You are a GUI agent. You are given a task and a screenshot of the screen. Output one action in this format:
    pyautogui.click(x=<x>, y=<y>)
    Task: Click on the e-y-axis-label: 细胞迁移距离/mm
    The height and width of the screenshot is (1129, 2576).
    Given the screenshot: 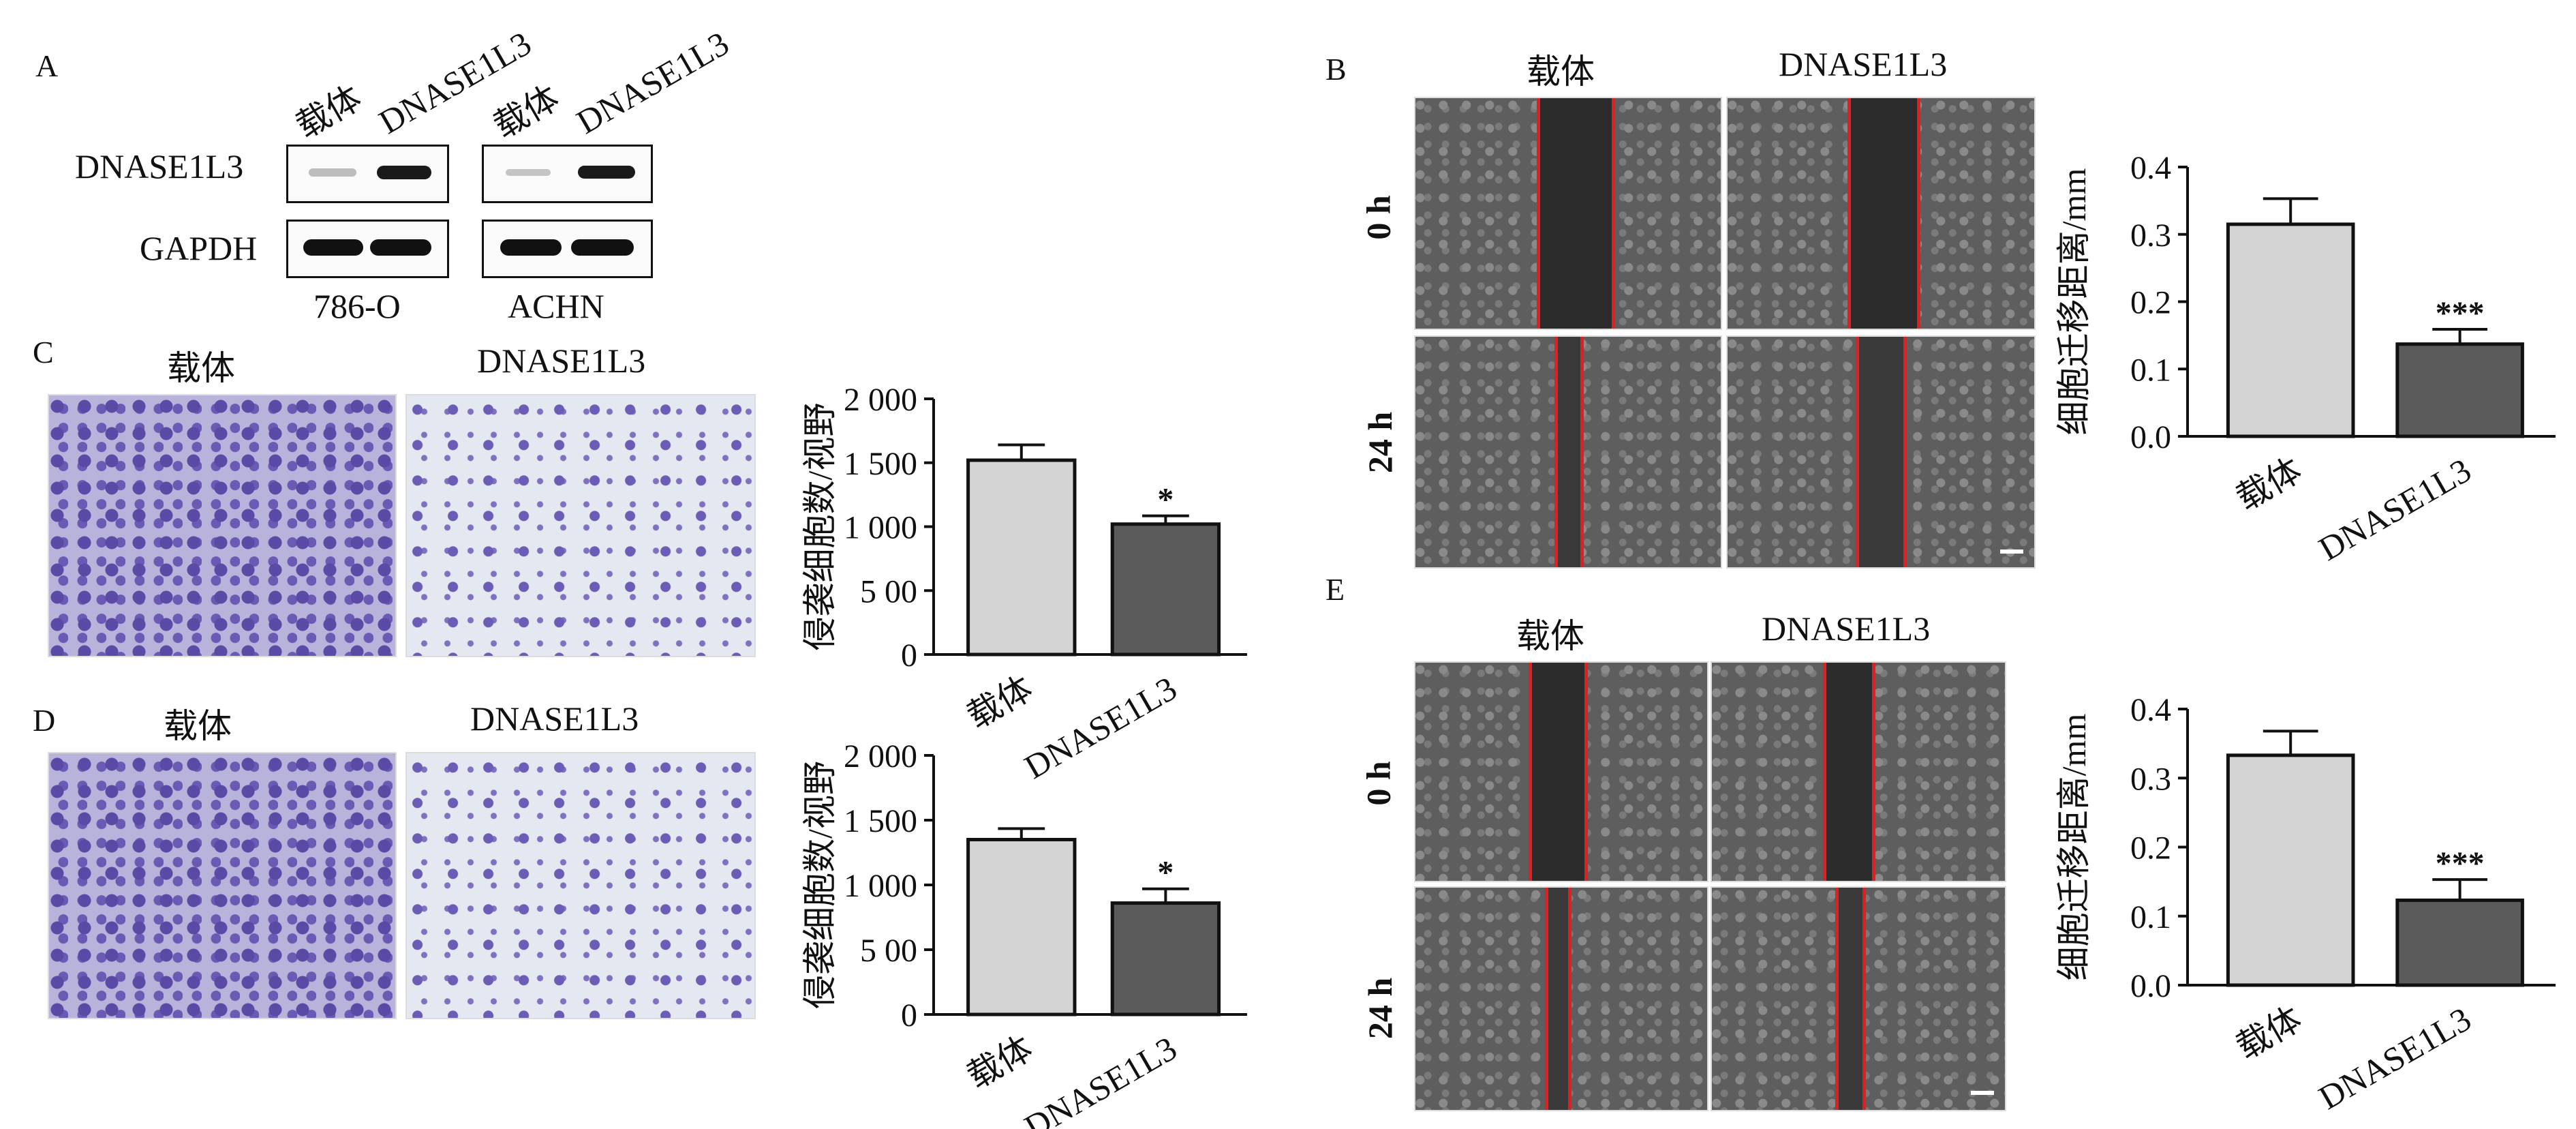 What is the action you would take?
    pyautogui.click(x=2074, y=847)
    